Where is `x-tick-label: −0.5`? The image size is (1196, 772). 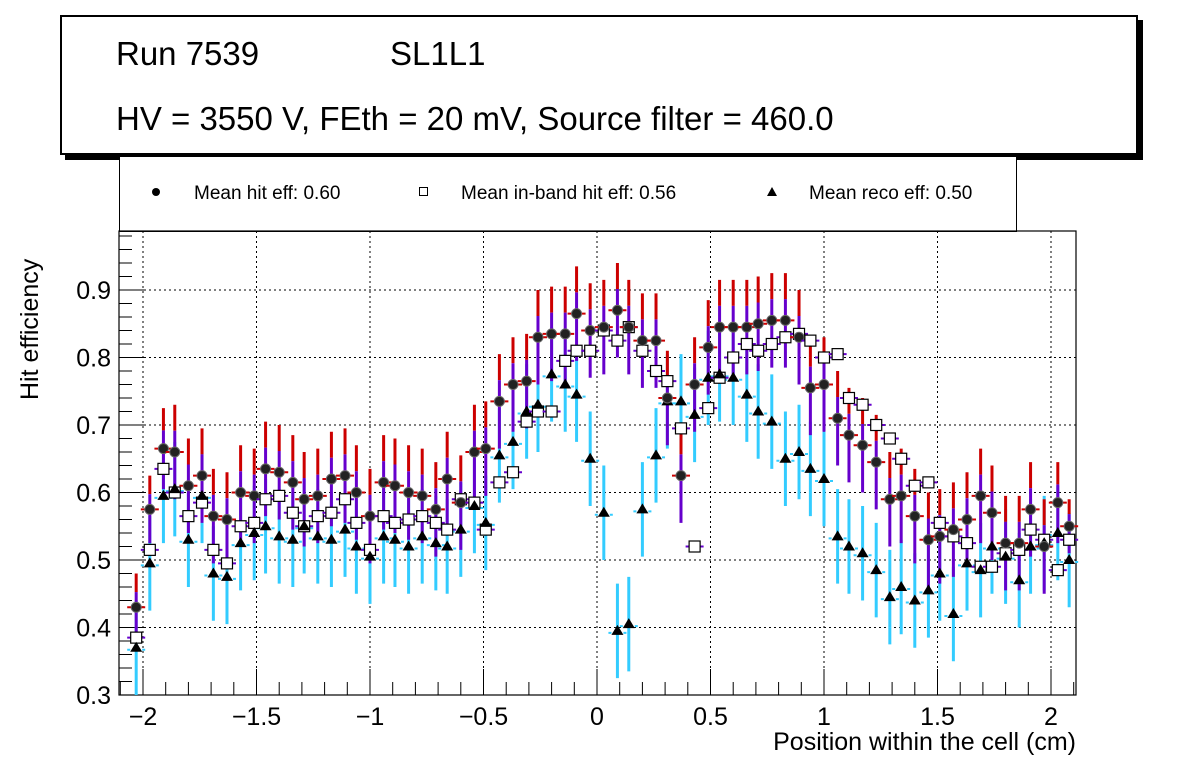 x-tick-label: −0.5 is located at coordinates (483, 717).